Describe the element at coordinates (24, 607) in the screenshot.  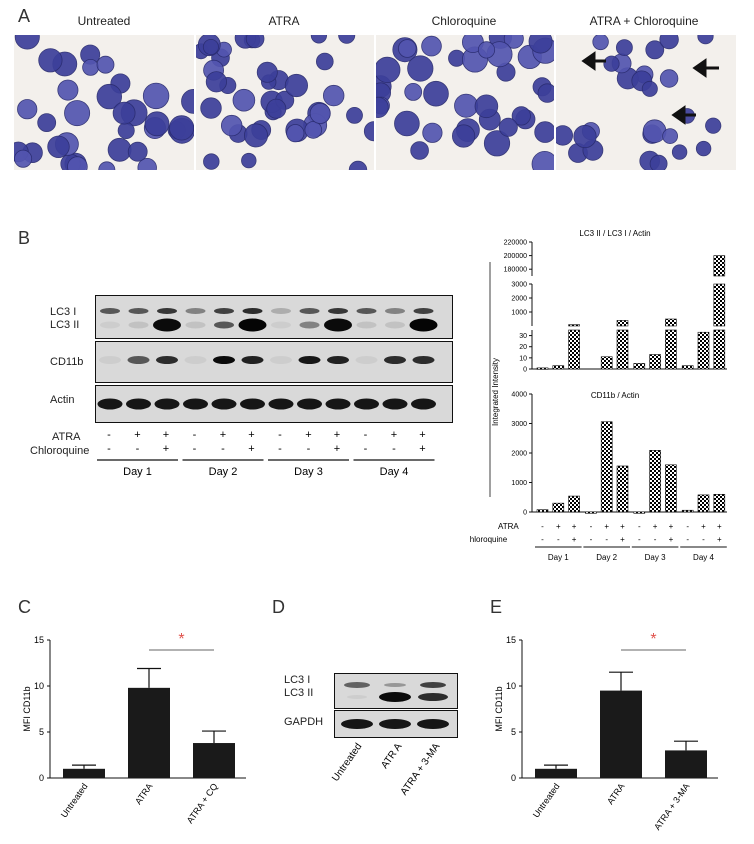
I see `panel-c-letter: C` at that location.